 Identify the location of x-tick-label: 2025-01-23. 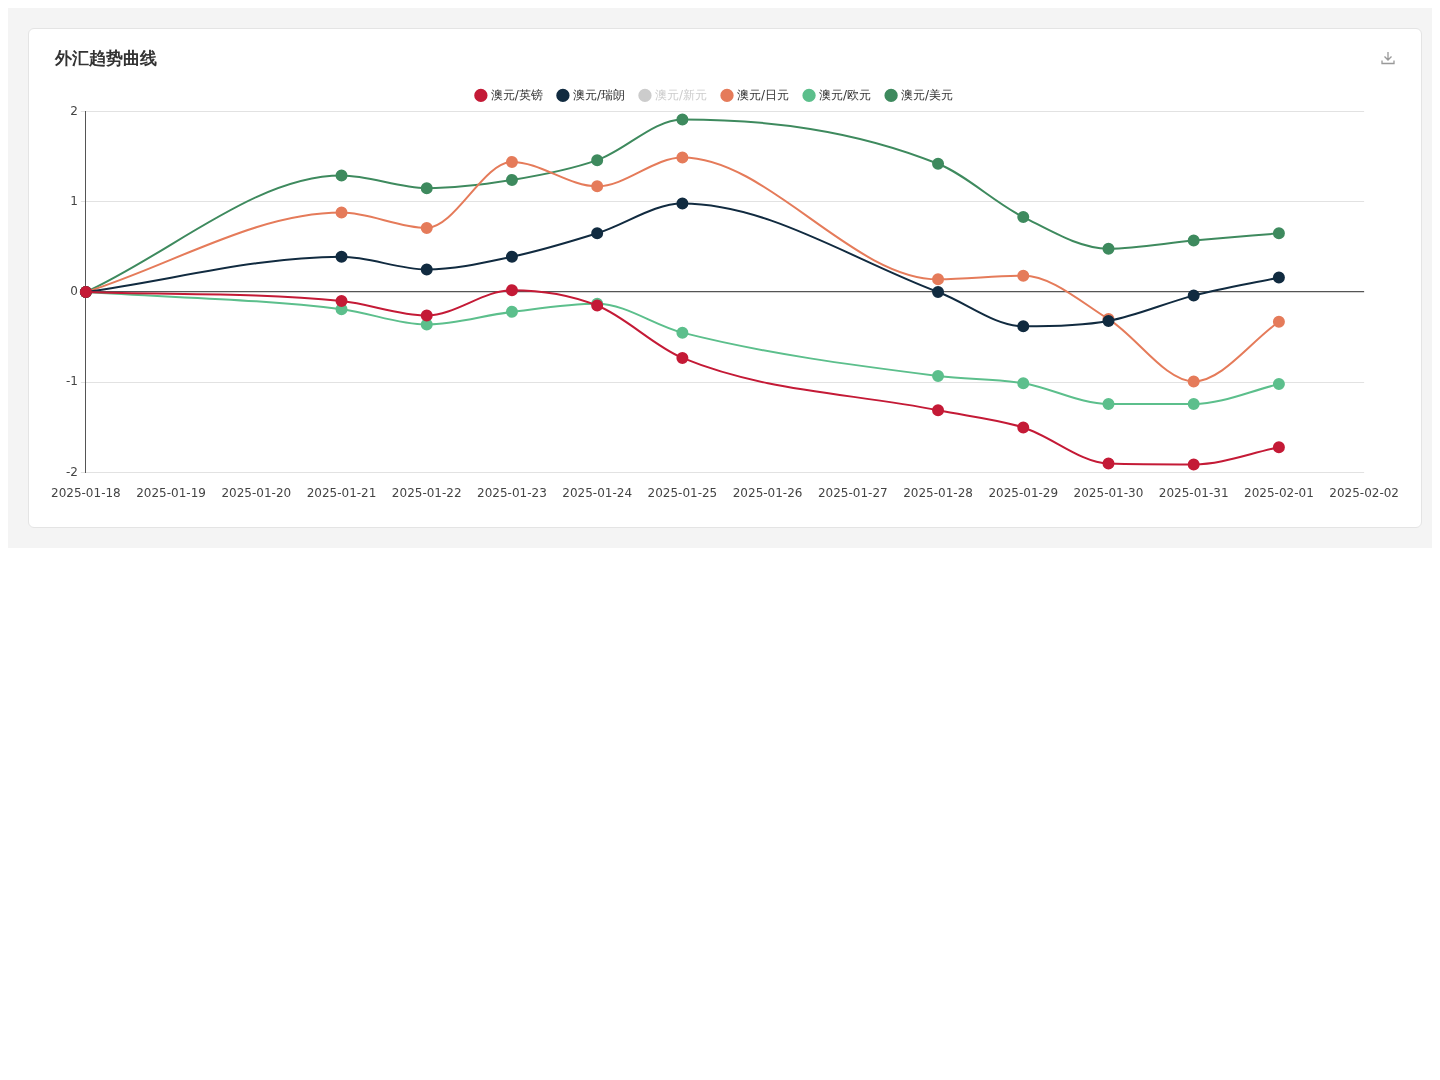
(512, 492).